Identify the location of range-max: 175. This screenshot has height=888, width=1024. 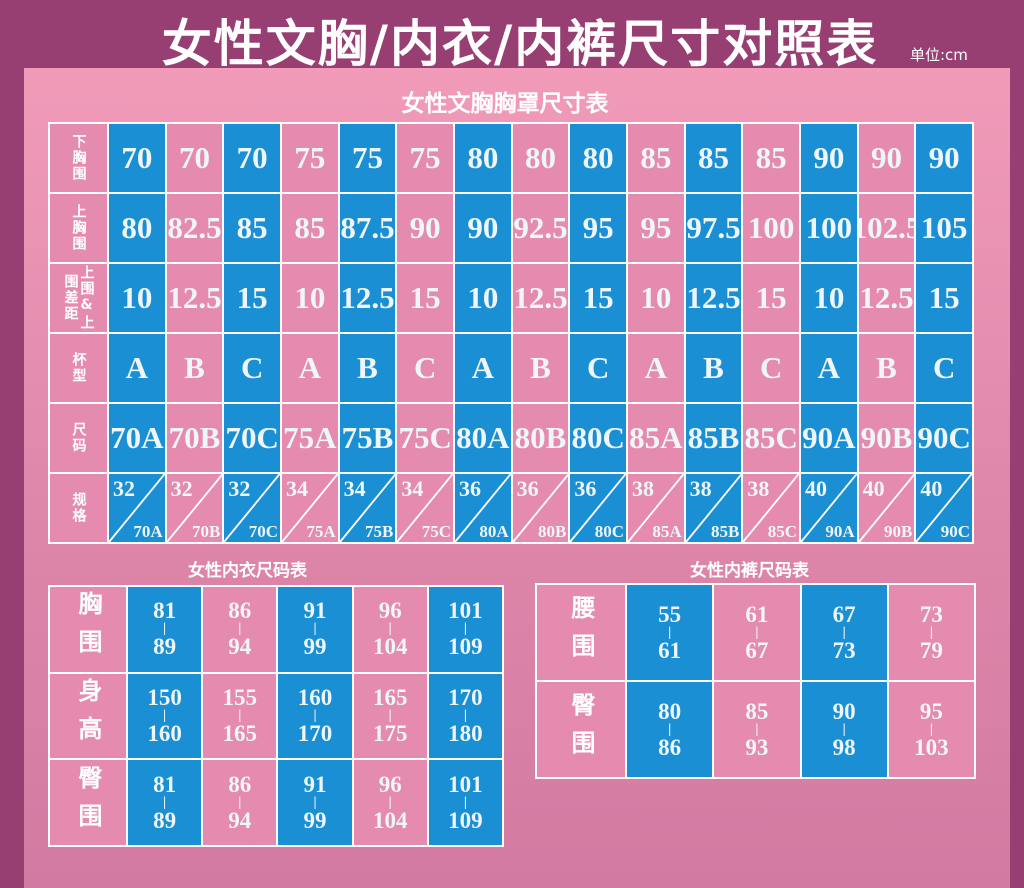
(390, 733).